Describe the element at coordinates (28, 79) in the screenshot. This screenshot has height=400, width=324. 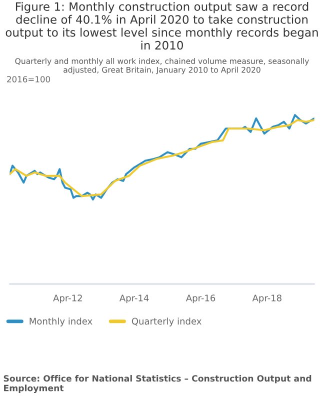
I see `y-axis-title: 2016=100` at that location.